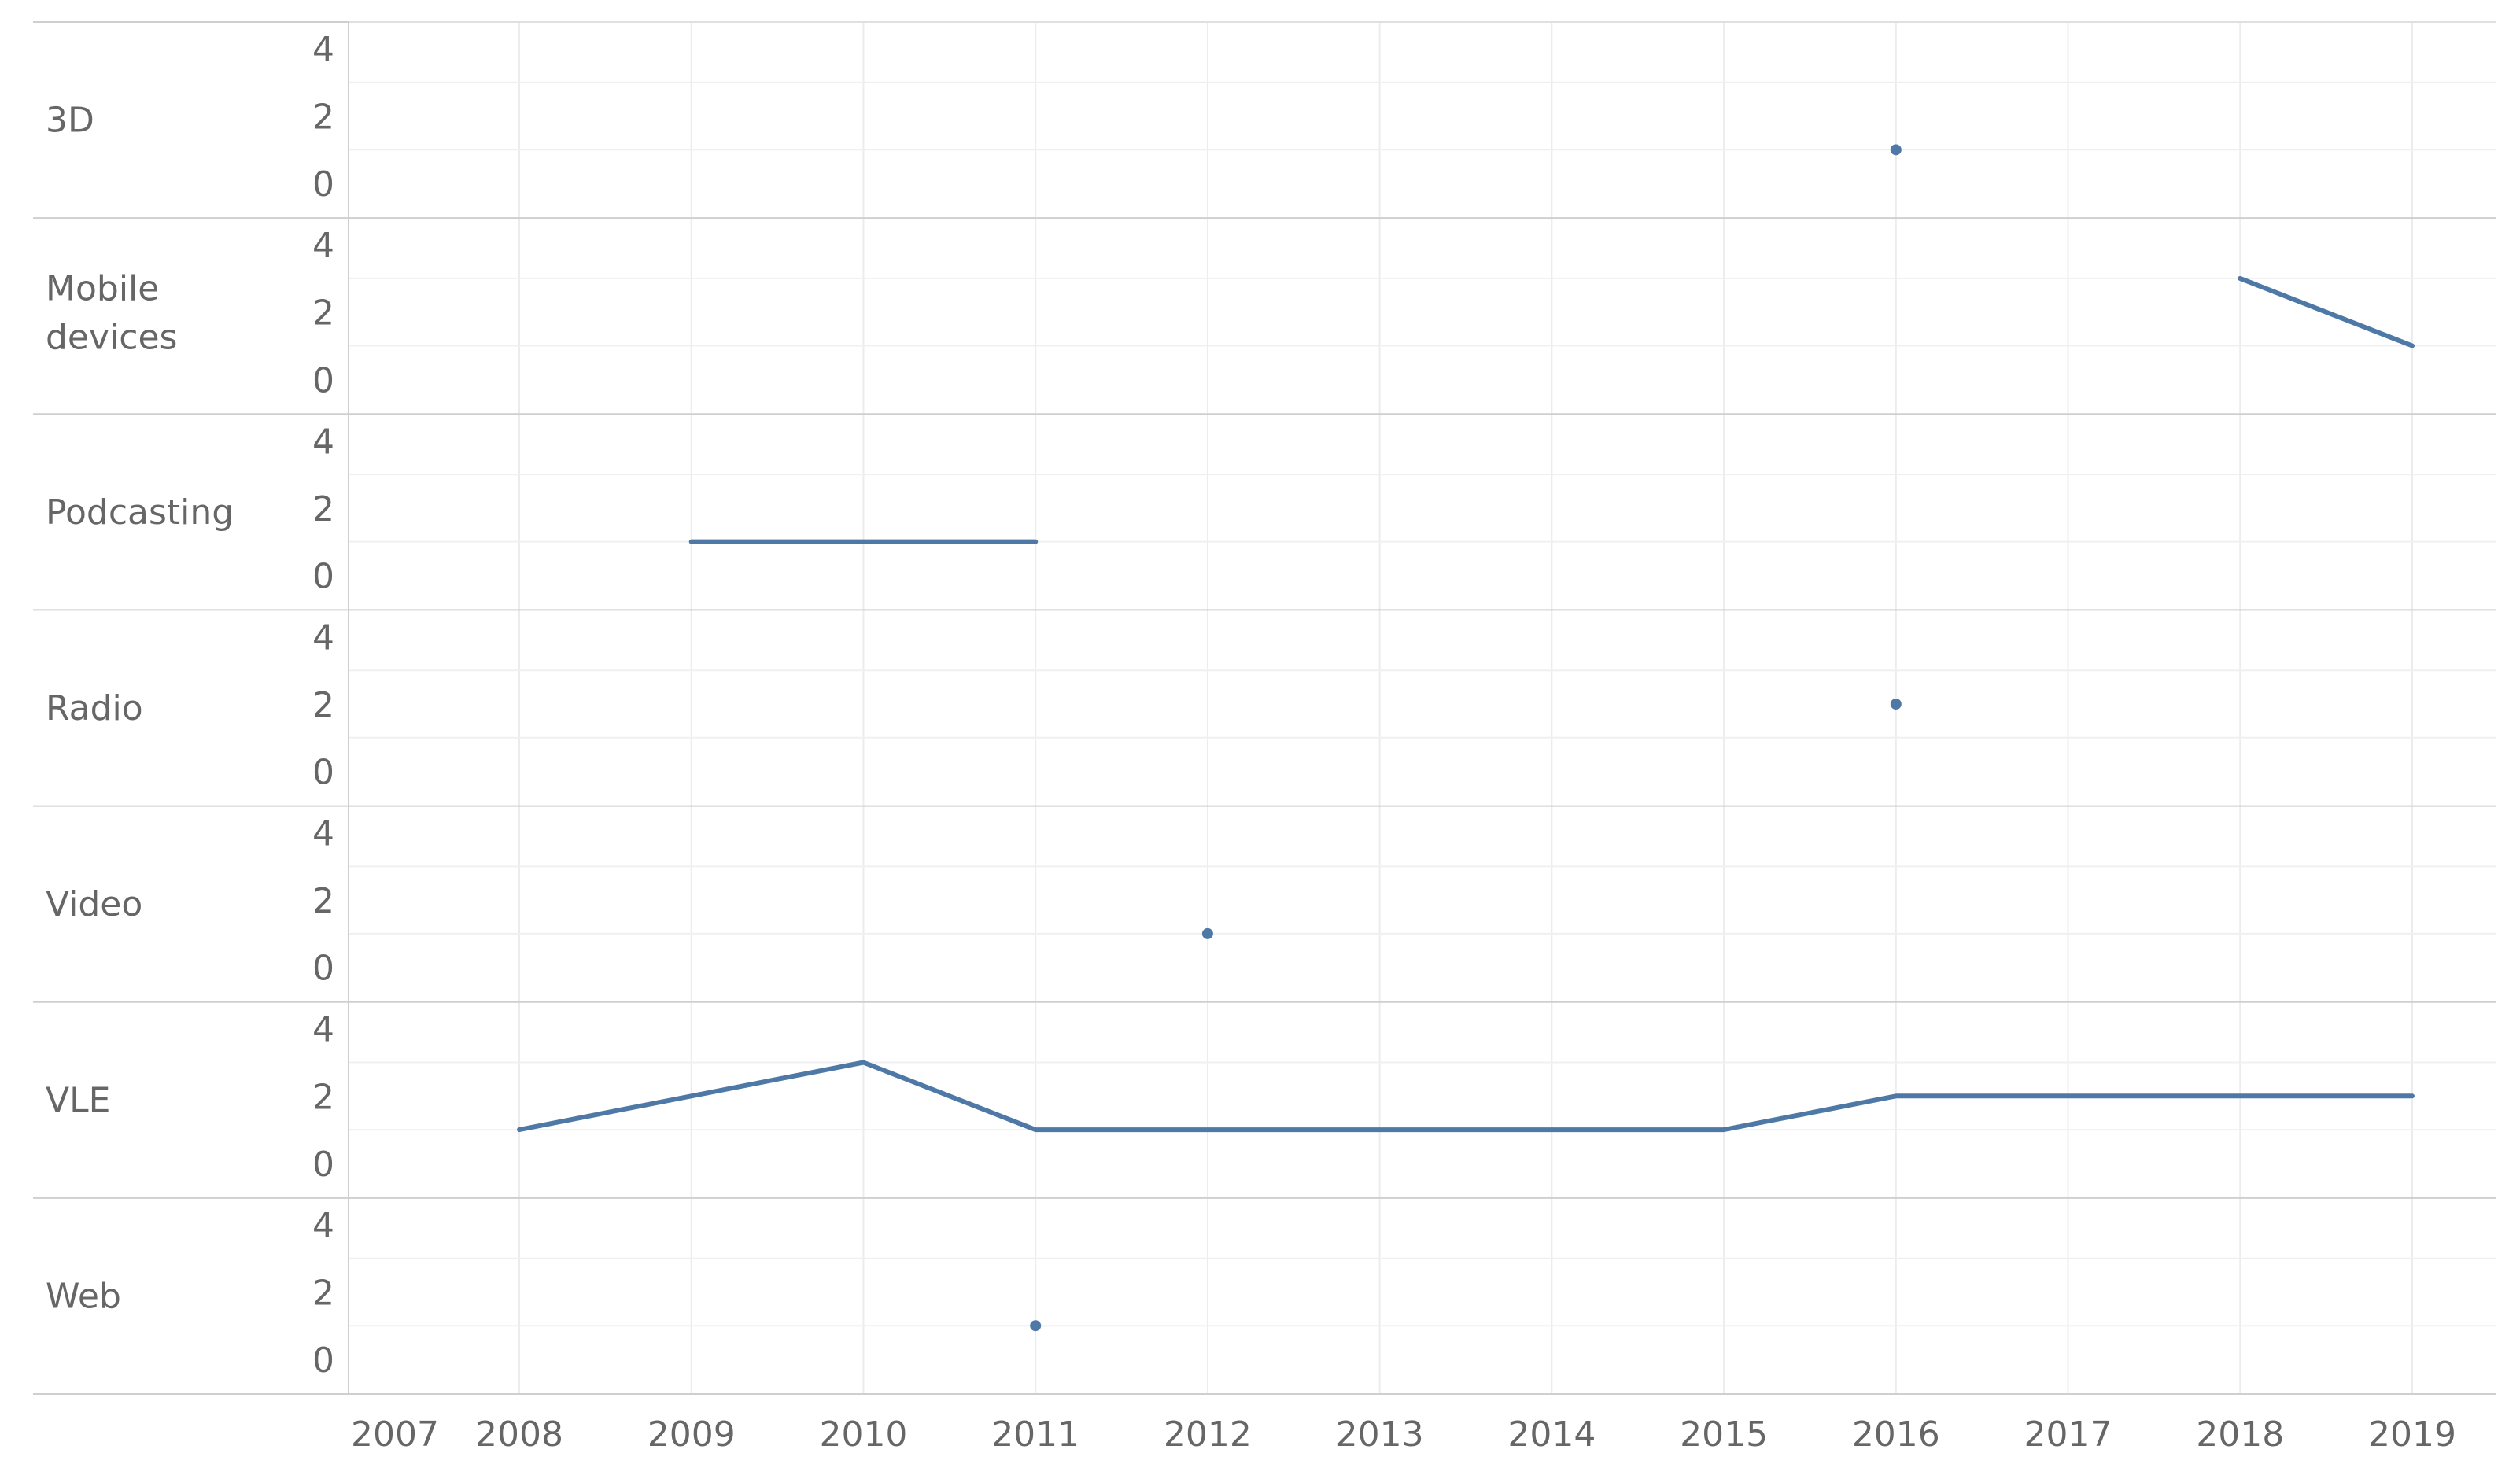 The image size is (2520, 1475). Describe the element at coordinates (1896, 704) in the screenshot. I see `data-point-radio` at that location.